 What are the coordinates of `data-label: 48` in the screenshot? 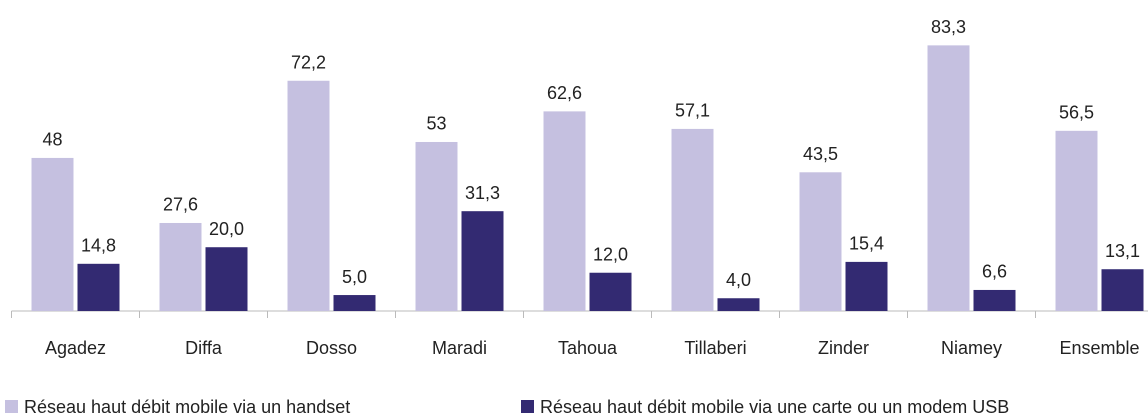 It's located at (52, 140).